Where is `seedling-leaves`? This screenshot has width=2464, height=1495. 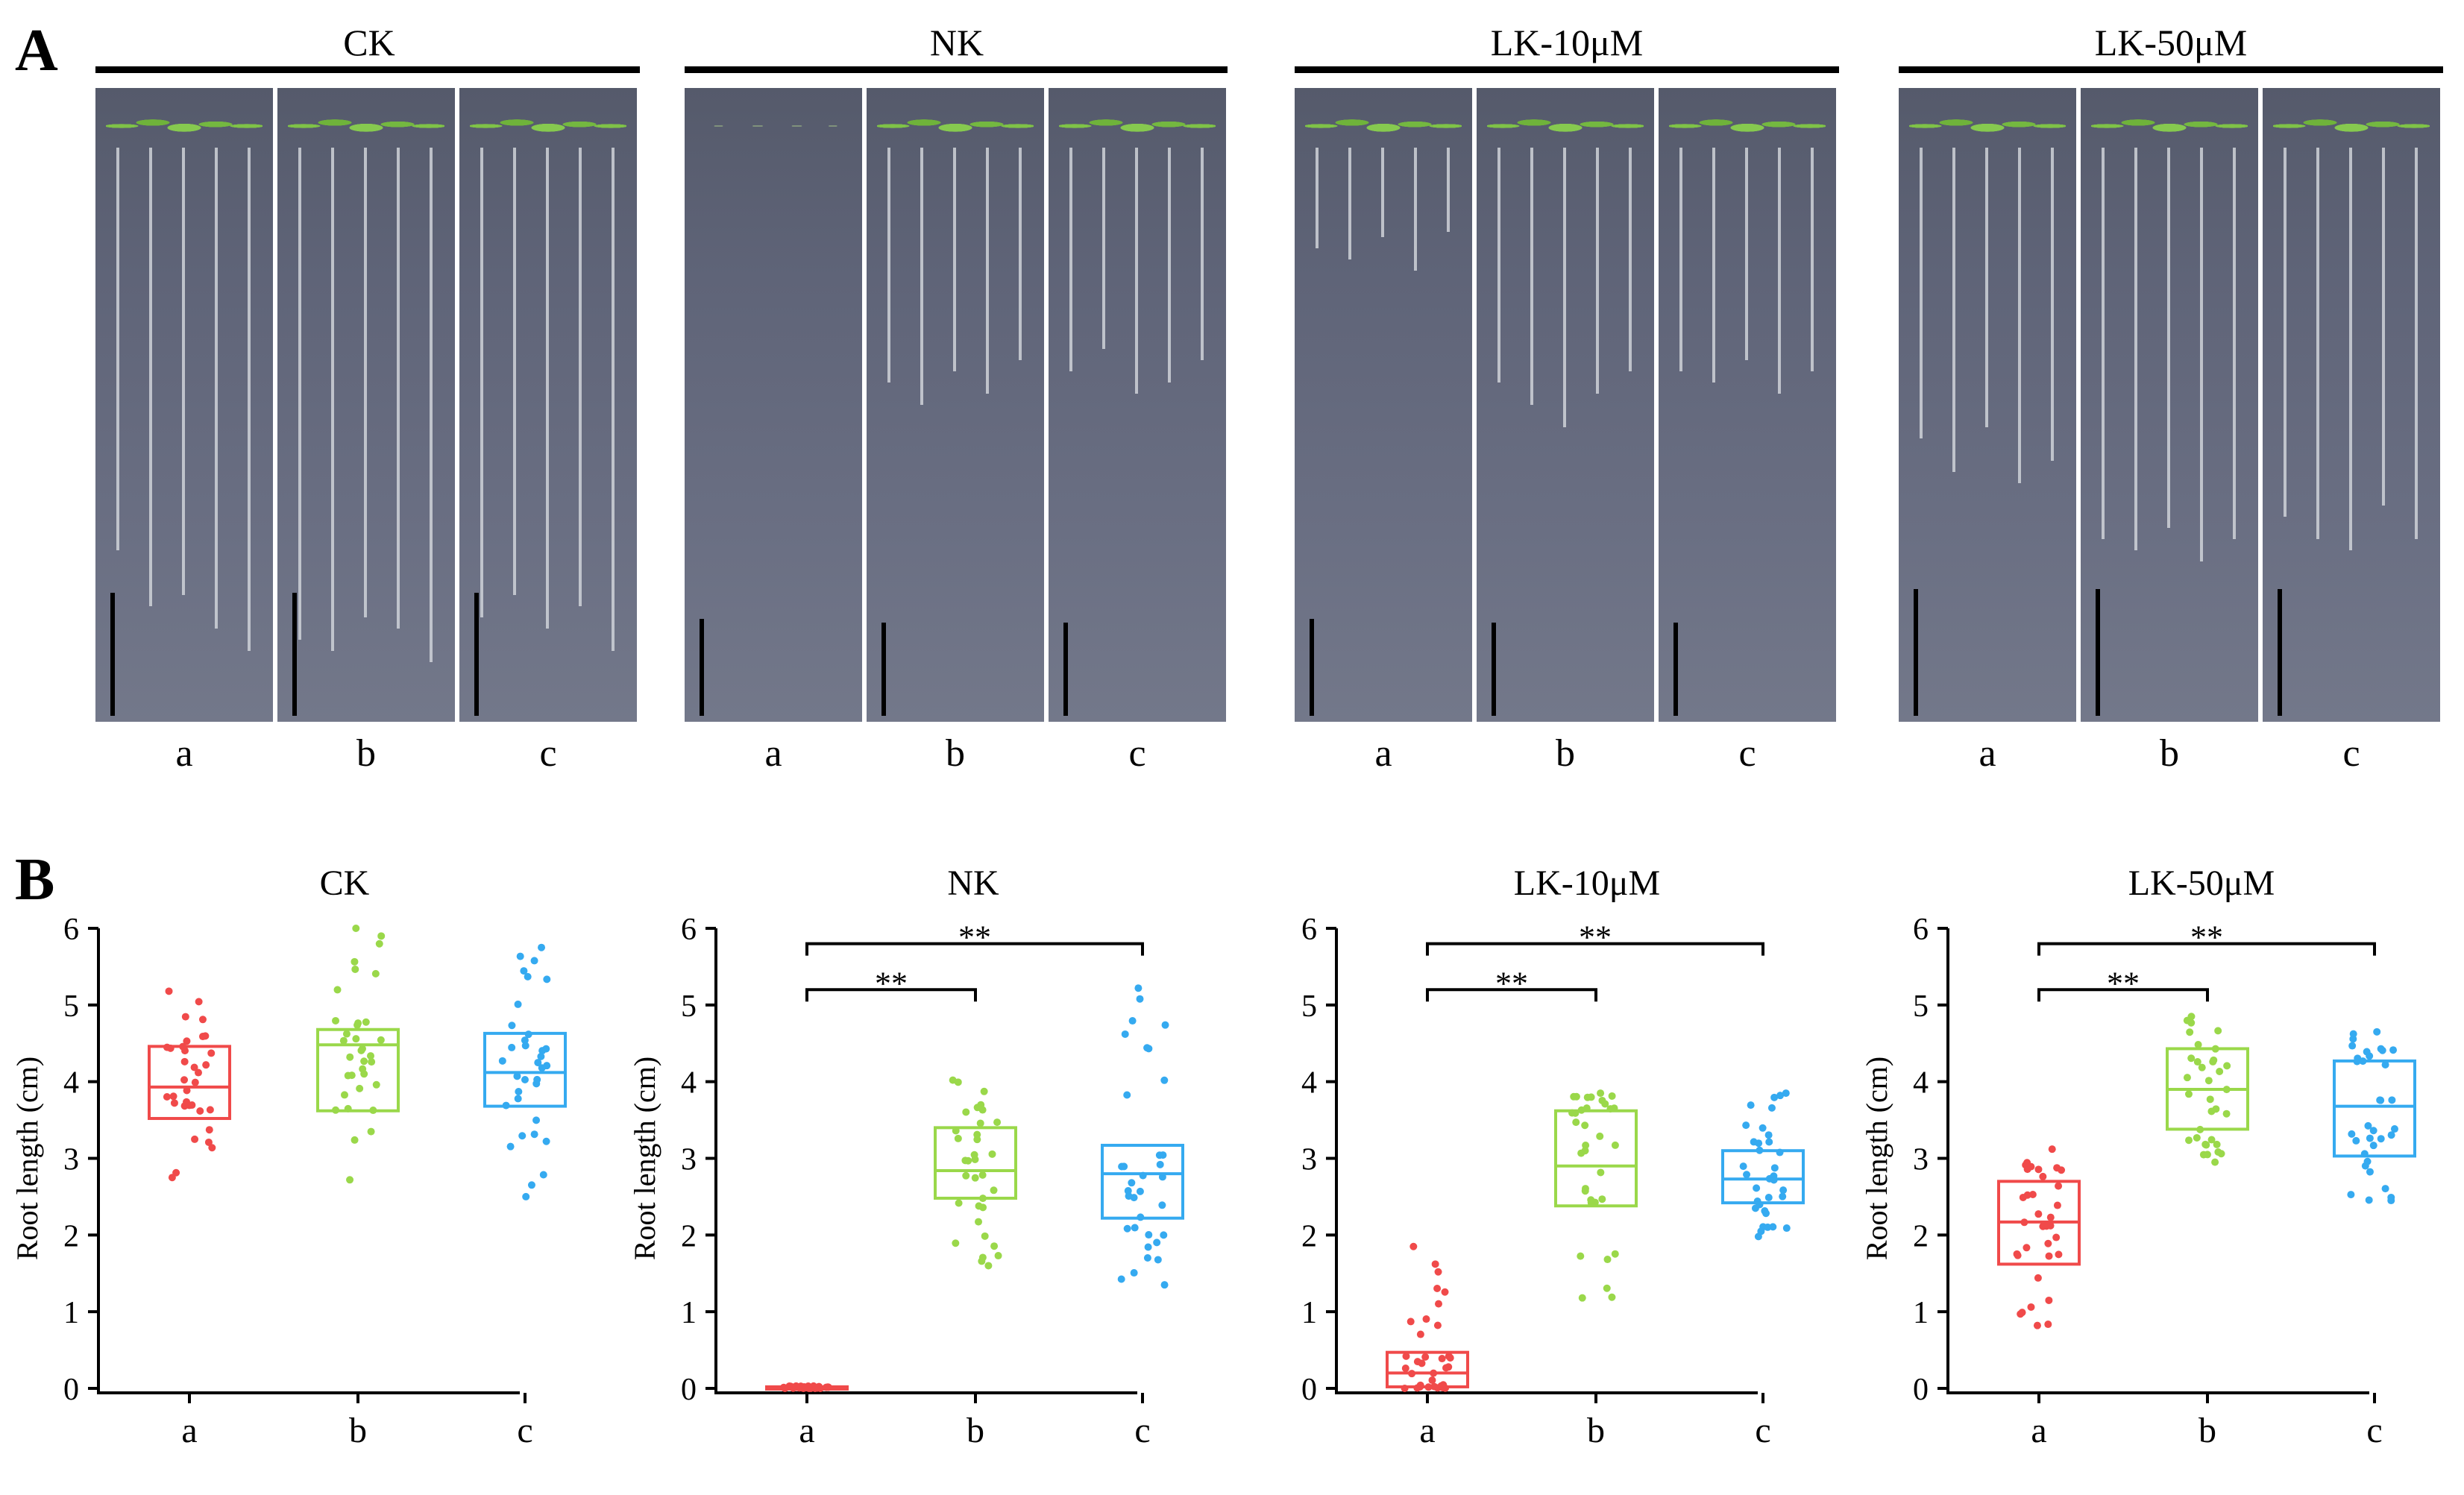
seedling-leaves is located at coordinates (366, 126).